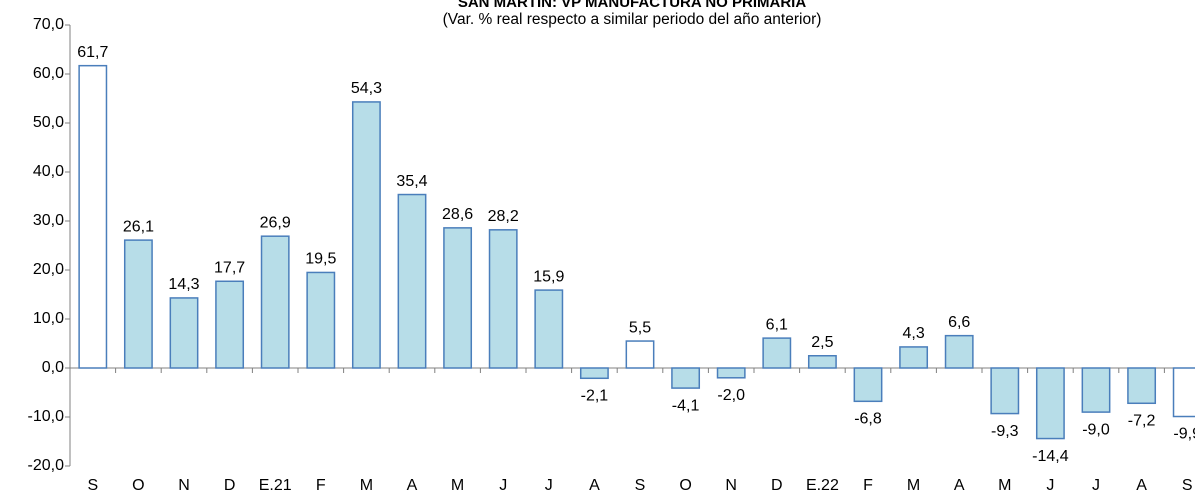  Describe the element at coordinates (48, 171) in the screenshot. I see `y-tick-label: 40,0` at that location.